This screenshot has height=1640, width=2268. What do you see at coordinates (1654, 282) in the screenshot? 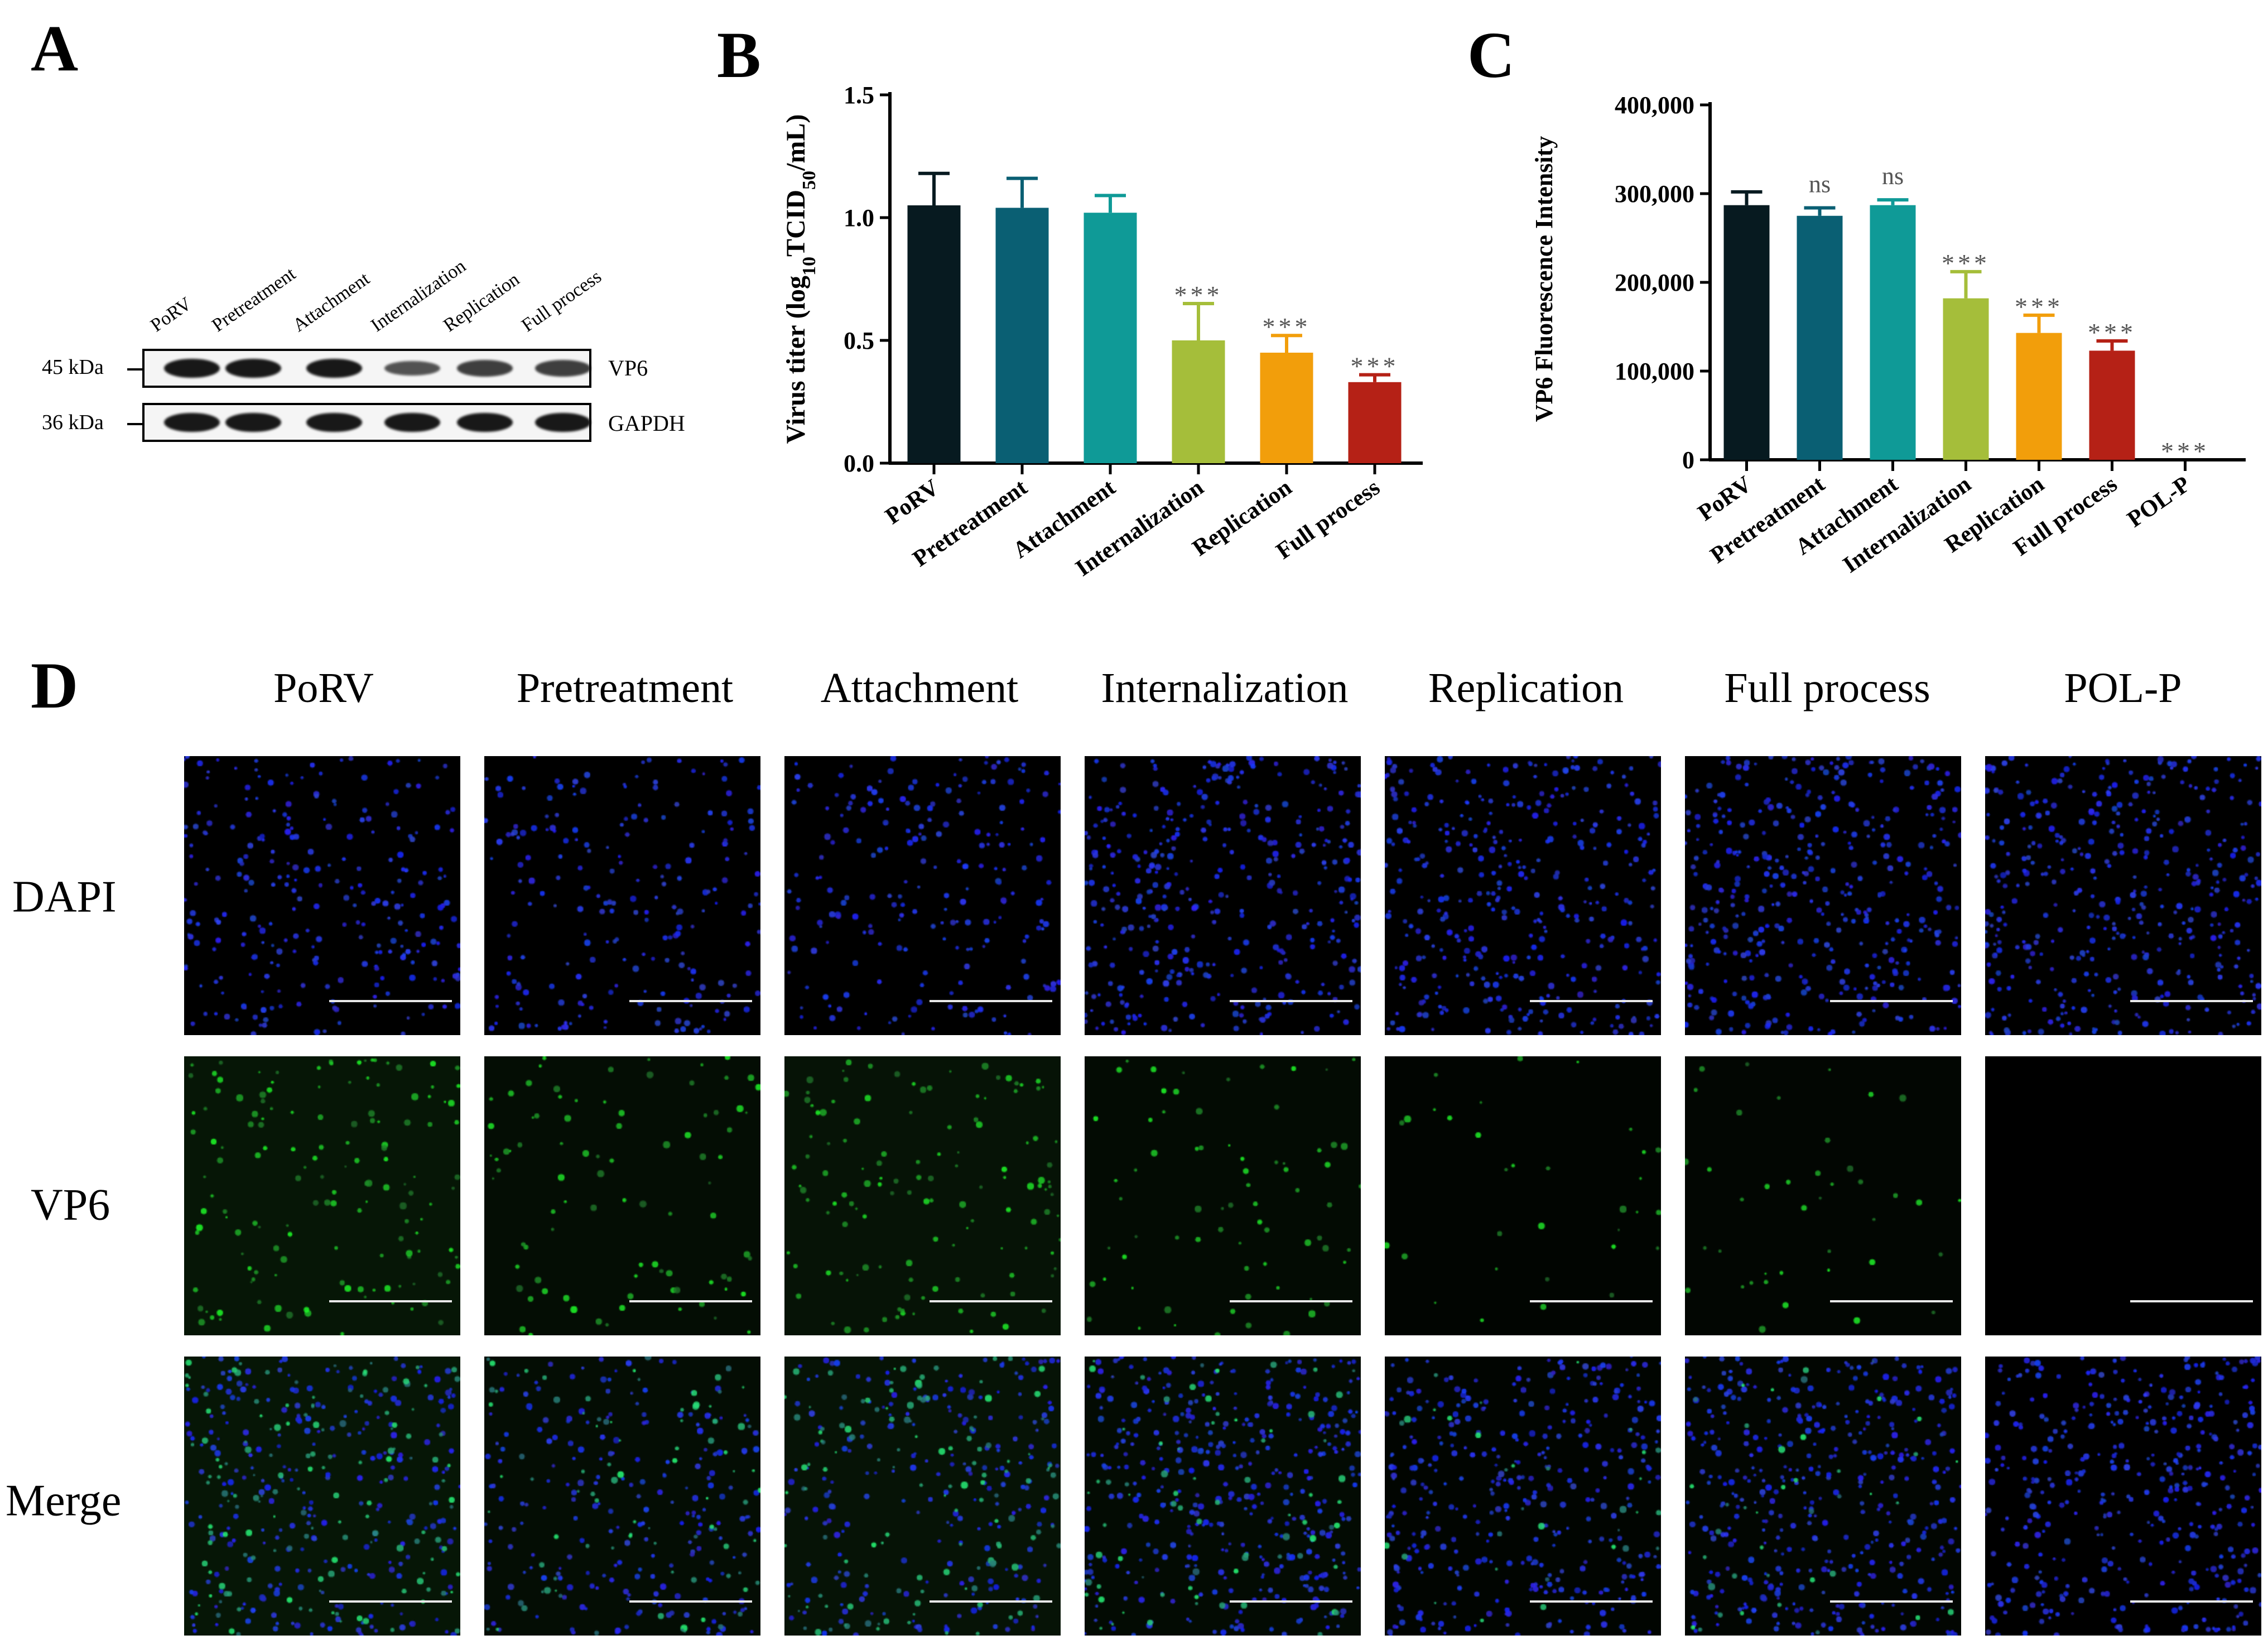
I see `y-tick-label: 200,000` at bounding box center [1654, 282].